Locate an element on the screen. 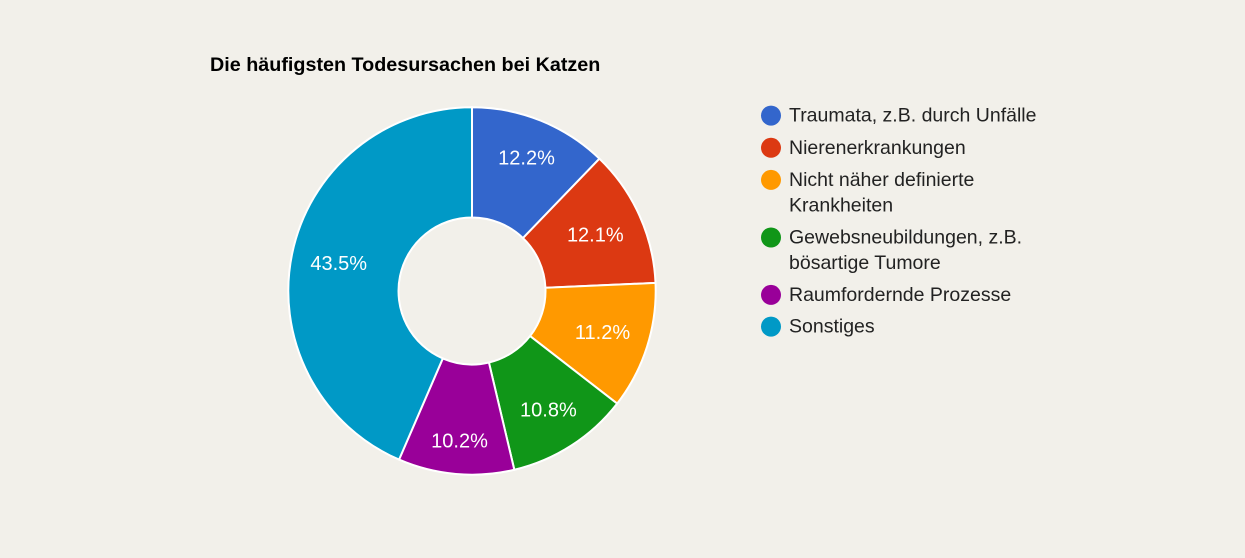 This screenshot has width=1245, height=558. svg-text: 12.2% is located at coordinates (526, 159).